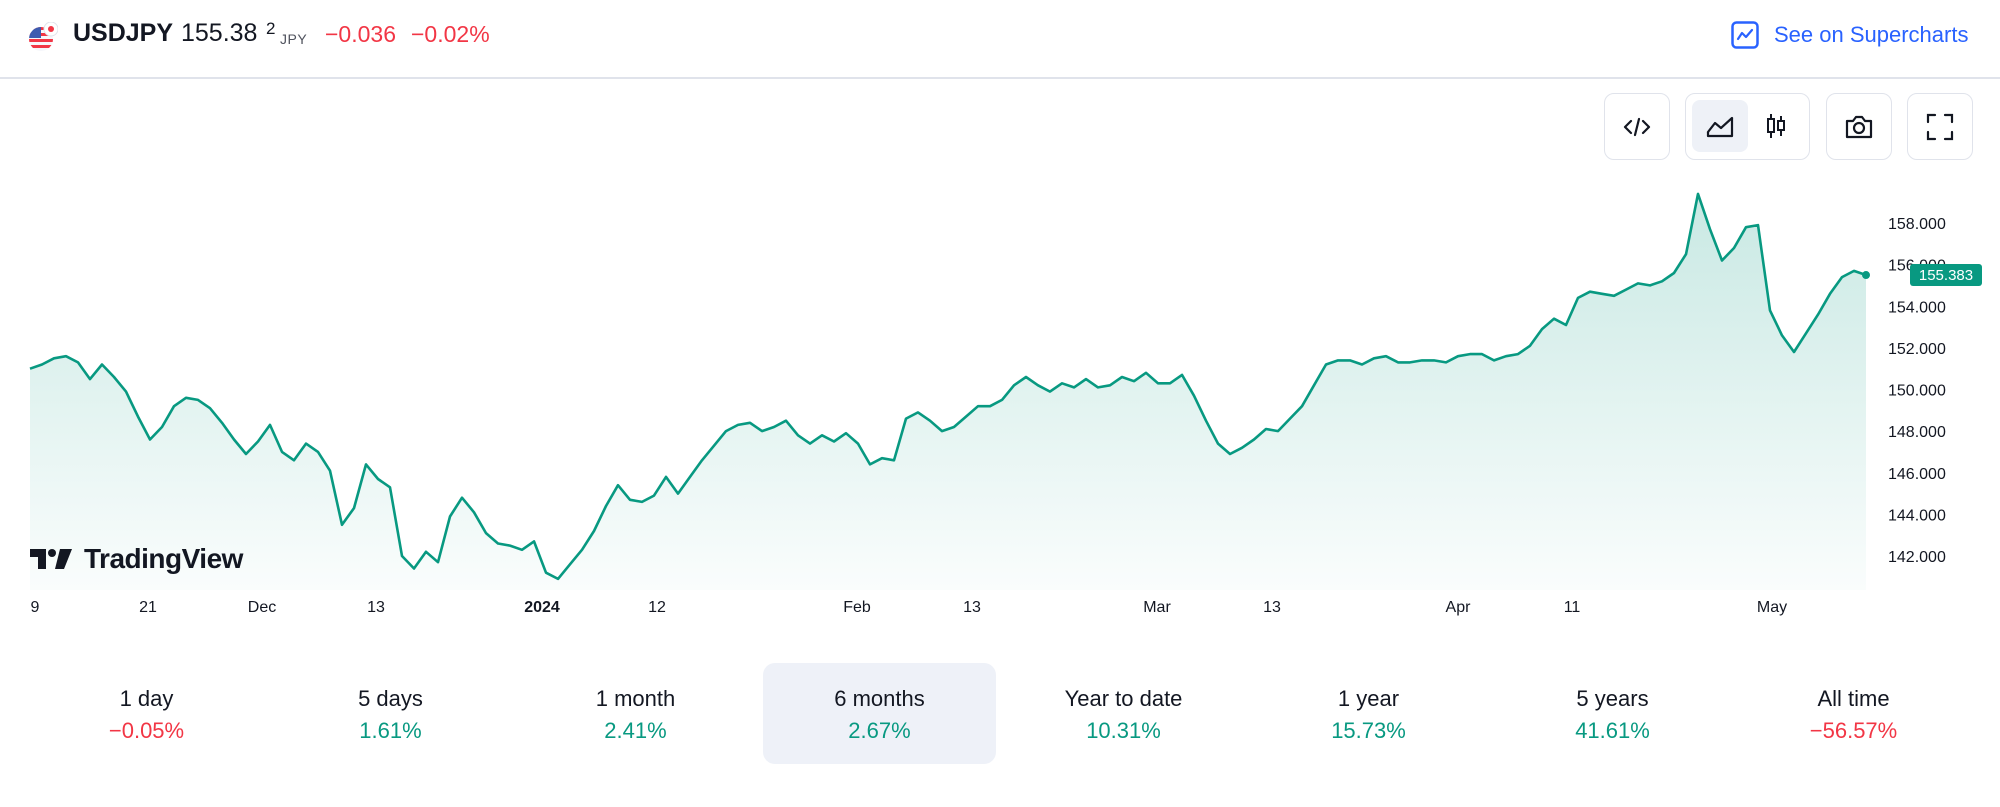 The height and width of the screenshot is (807, 2000). Describe the element at coordinates (1917, 557) in the screenshot. I see `y-tick-label: 142.000` at that location.